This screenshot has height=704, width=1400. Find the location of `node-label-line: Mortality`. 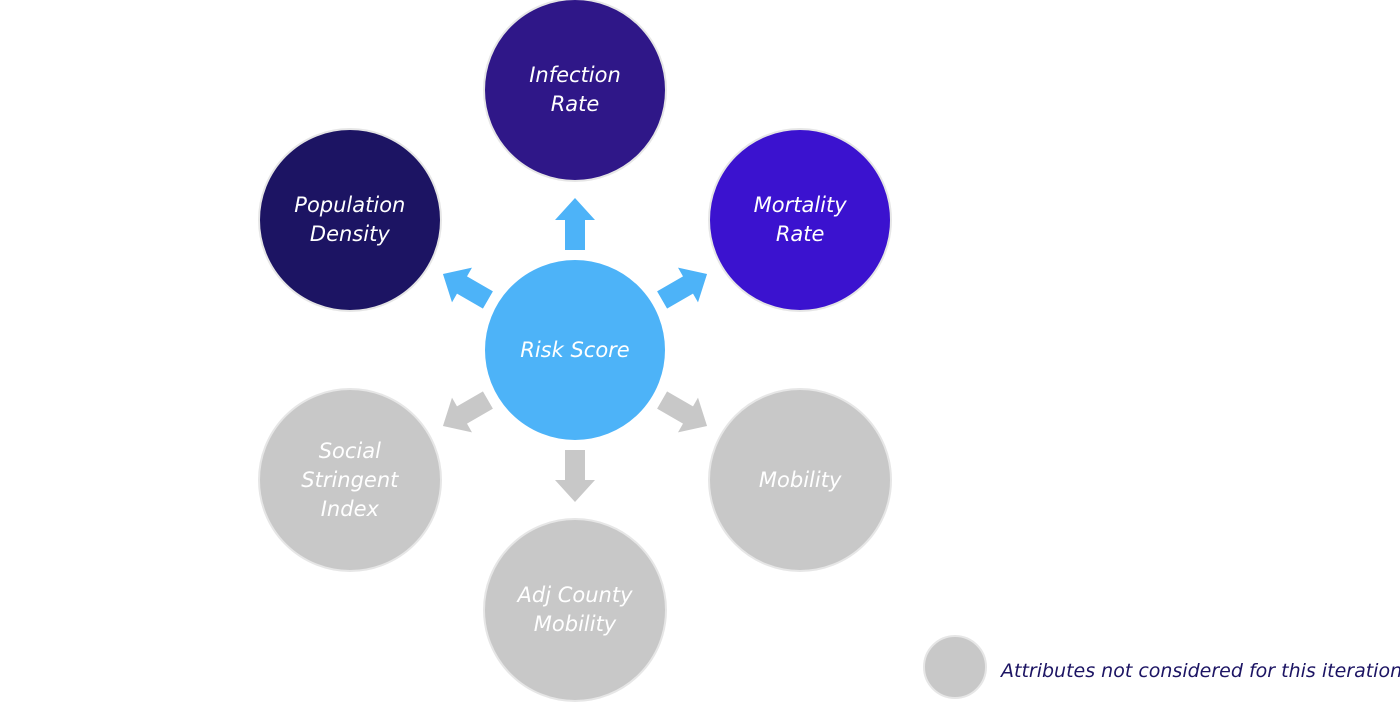

node-label-line: Mortality is located at coordinates (800, 205).